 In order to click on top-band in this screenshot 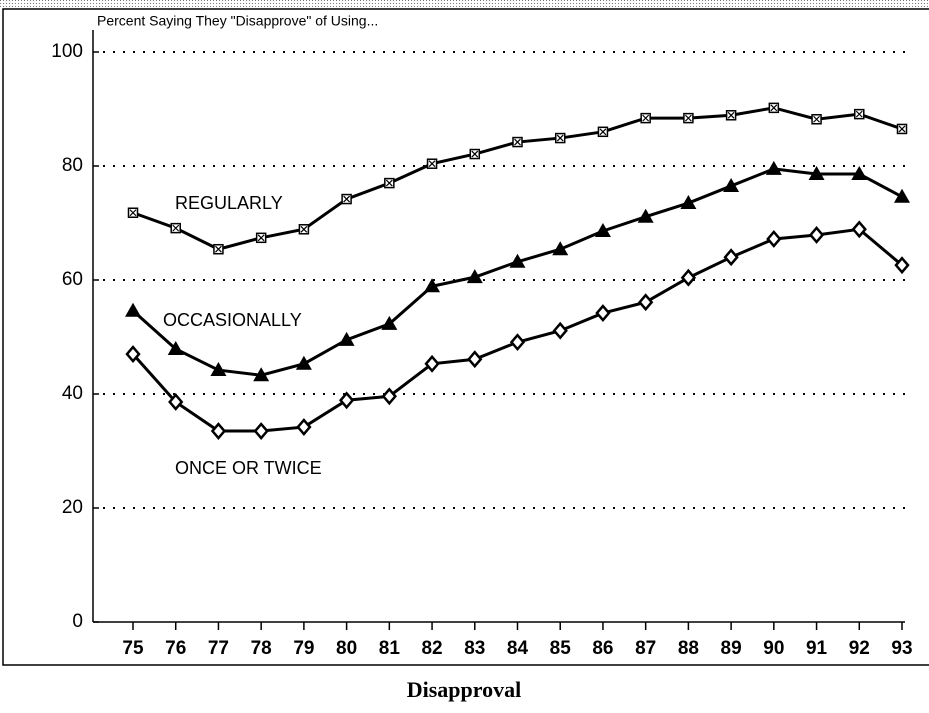, I will do `click(464, 4)`.